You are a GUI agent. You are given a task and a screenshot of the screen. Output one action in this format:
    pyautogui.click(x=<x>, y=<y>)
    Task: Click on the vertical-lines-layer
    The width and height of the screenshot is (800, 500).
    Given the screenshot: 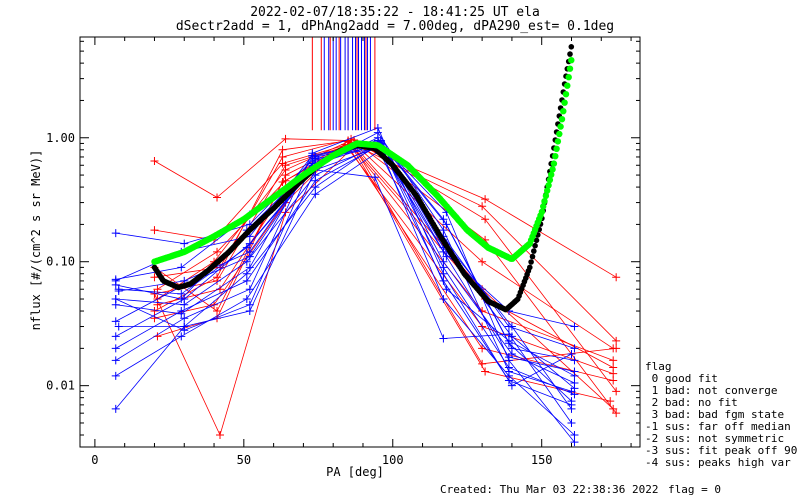 What is the action you would take?
    pyautogui.click(x=343, y=84)
    